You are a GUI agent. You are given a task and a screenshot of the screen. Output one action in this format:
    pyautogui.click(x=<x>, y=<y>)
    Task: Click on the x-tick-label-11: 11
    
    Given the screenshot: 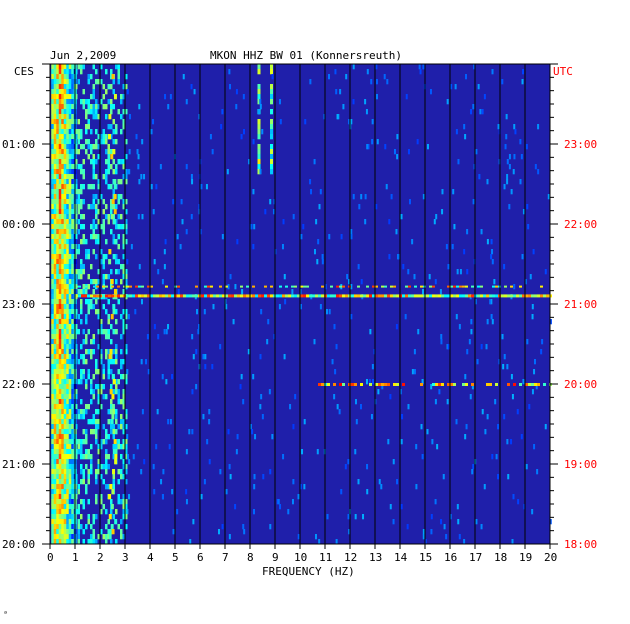 What is the action you would take?
    pyautogui.click(x=325, y=557)
    